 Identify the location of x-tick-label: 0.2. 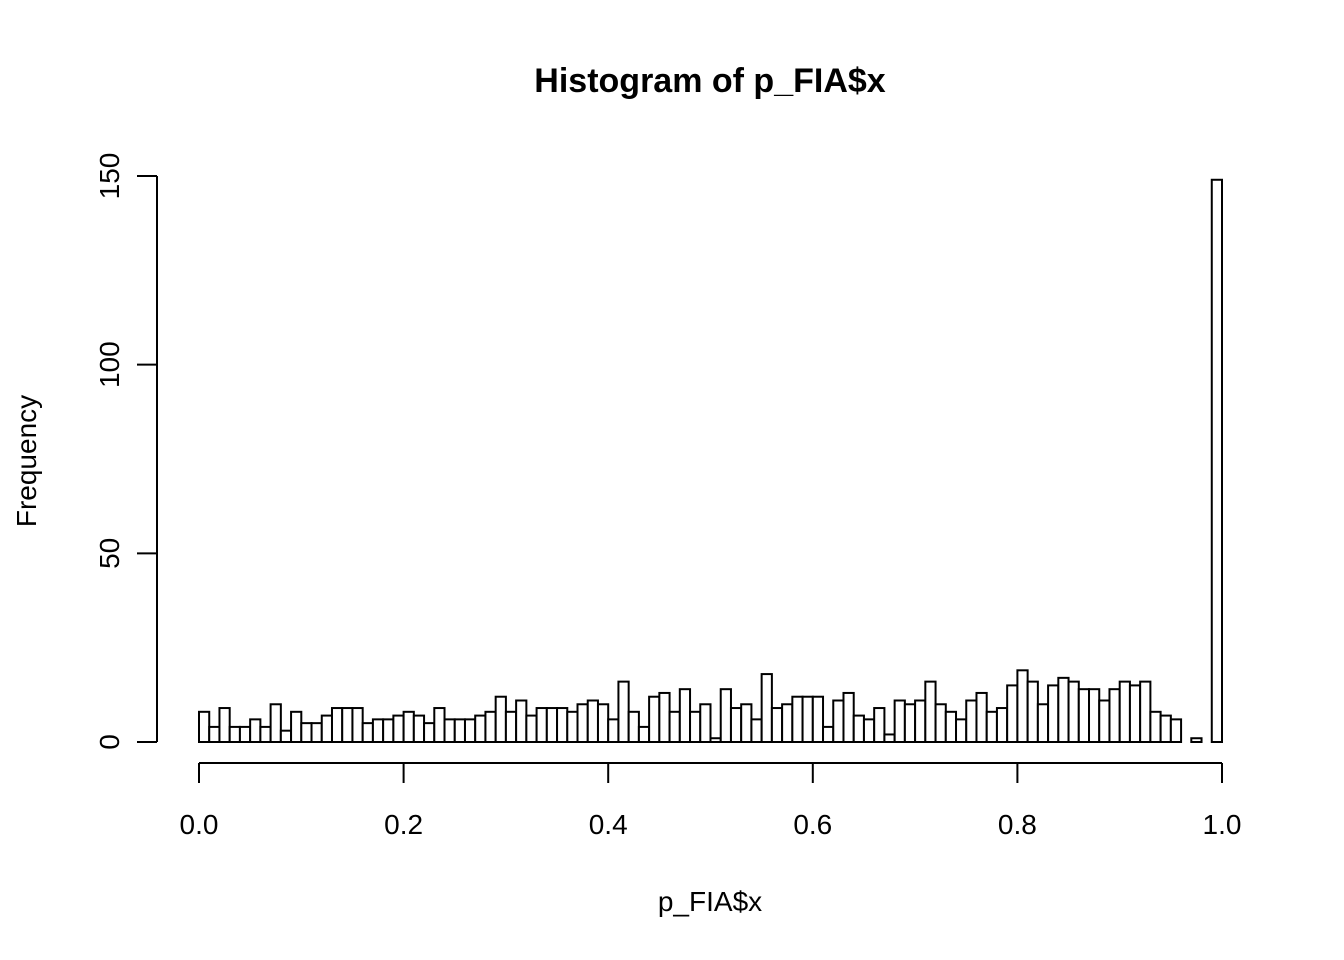
(403, 824).